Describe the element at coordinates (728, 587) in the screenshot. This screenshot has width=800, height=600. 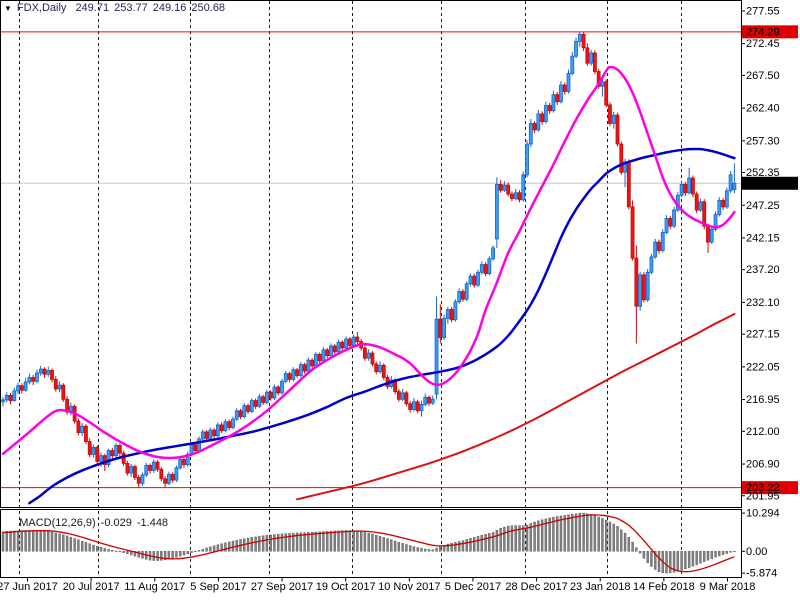
I see `time-axis-label: 9 Mar 2018` at that location.